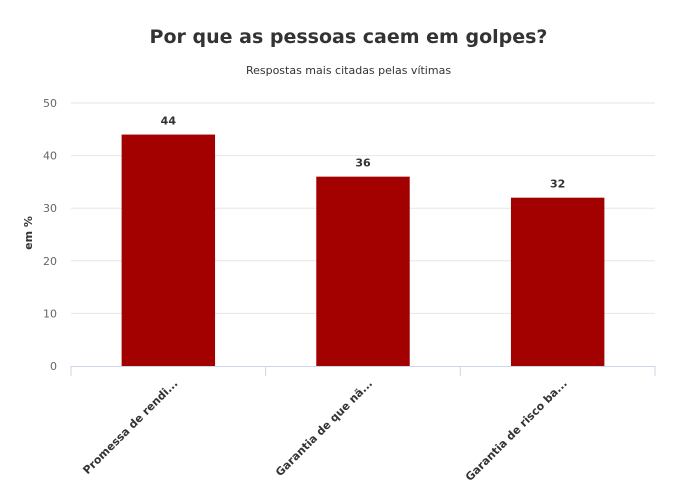  Describe the element at coordinates (53, 366) in the screenshot. I see `y-tick-label: 0` at that location.